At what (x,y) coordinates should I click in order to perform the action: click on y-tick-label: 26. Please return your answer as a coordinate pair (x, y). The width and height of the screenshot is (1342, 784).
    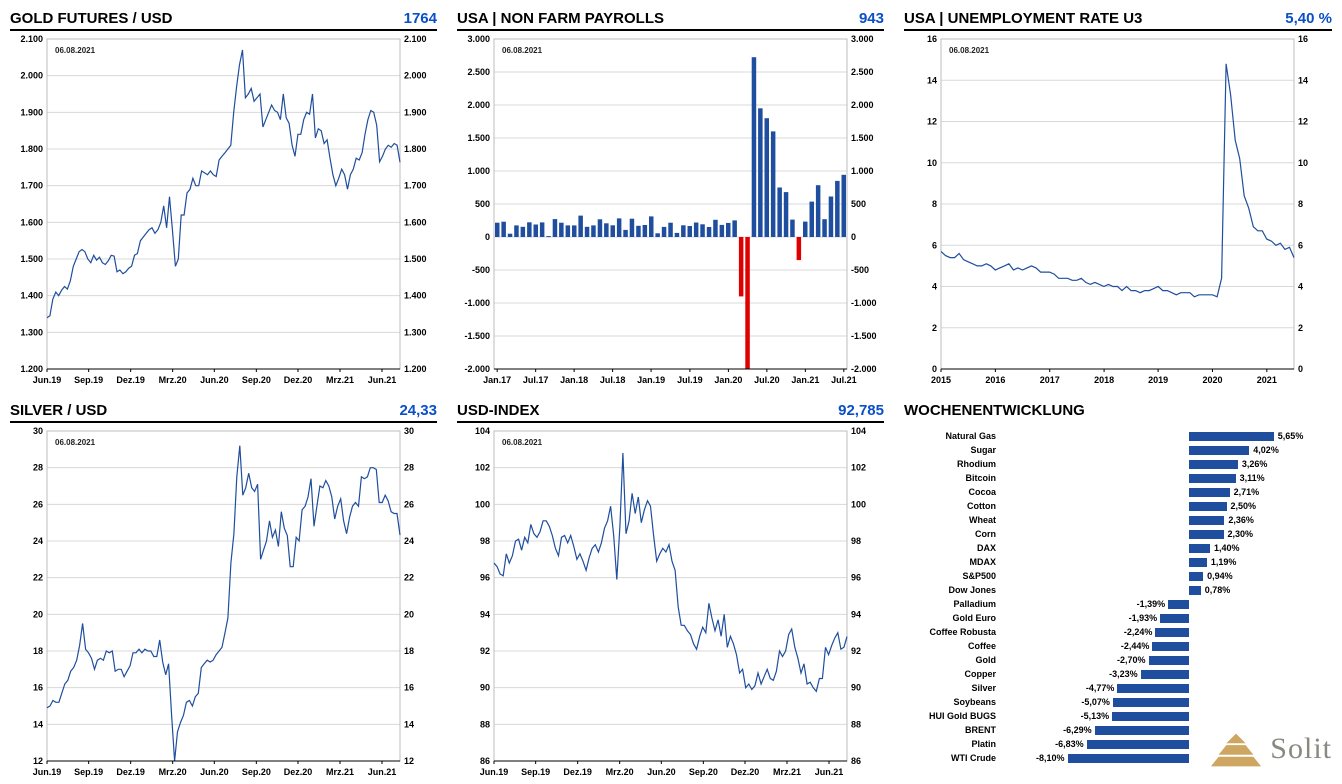
    Looking at the image, I should click on (409, 504).